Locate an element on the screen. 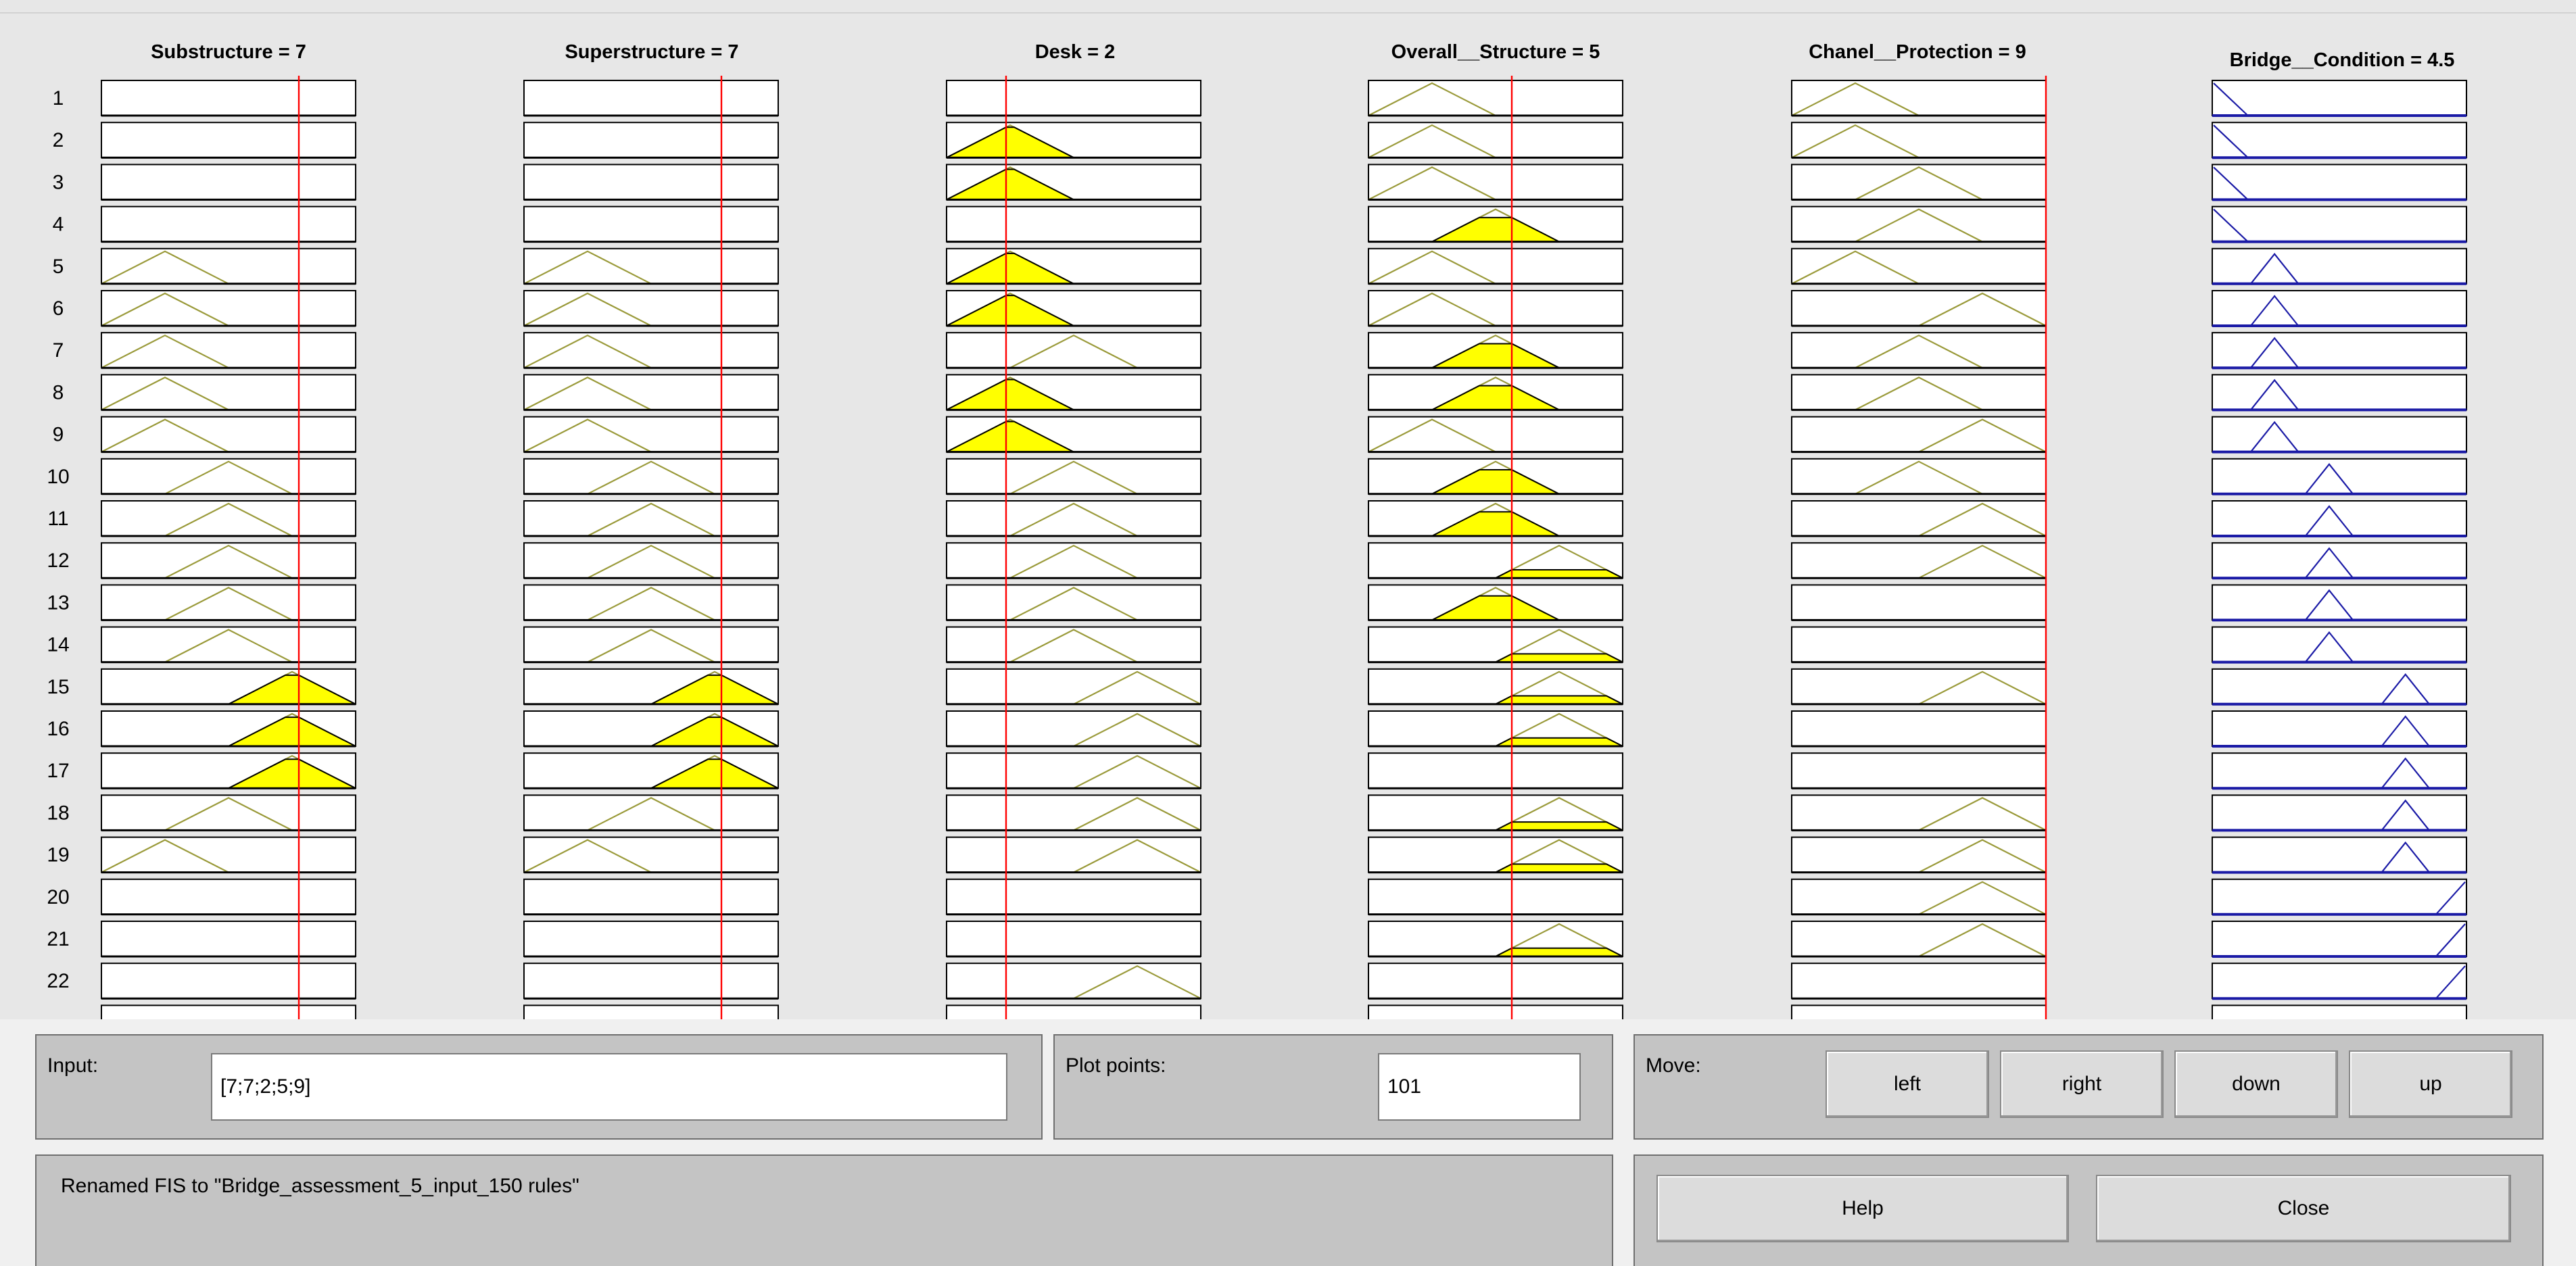 Image resolution: width=2576 pixels, height=1266 pixels. move-left-button: left is located at coordinates (1907, 1084).